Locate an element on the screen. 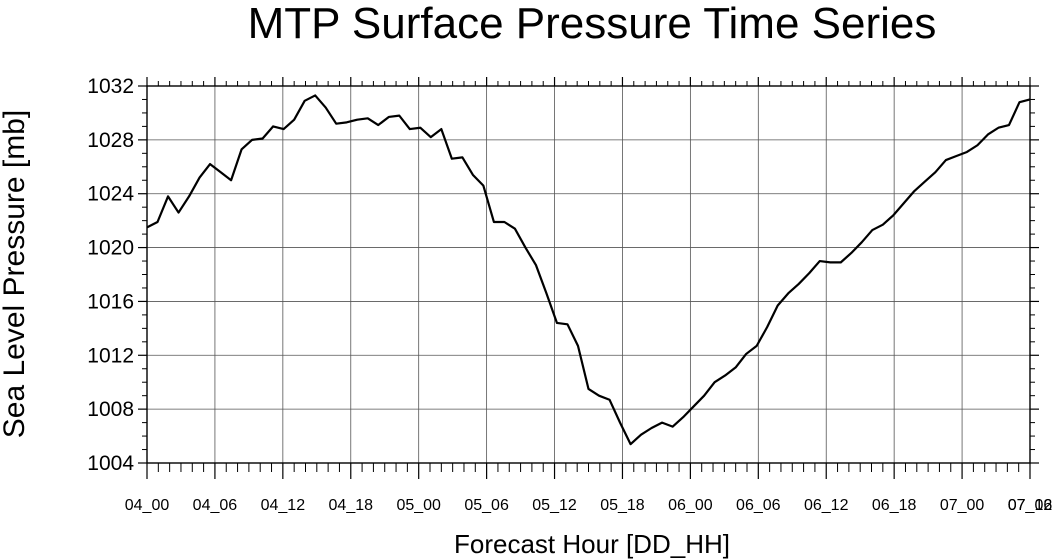  y-tick-label: 1004 is located at coordinates (110, 463).